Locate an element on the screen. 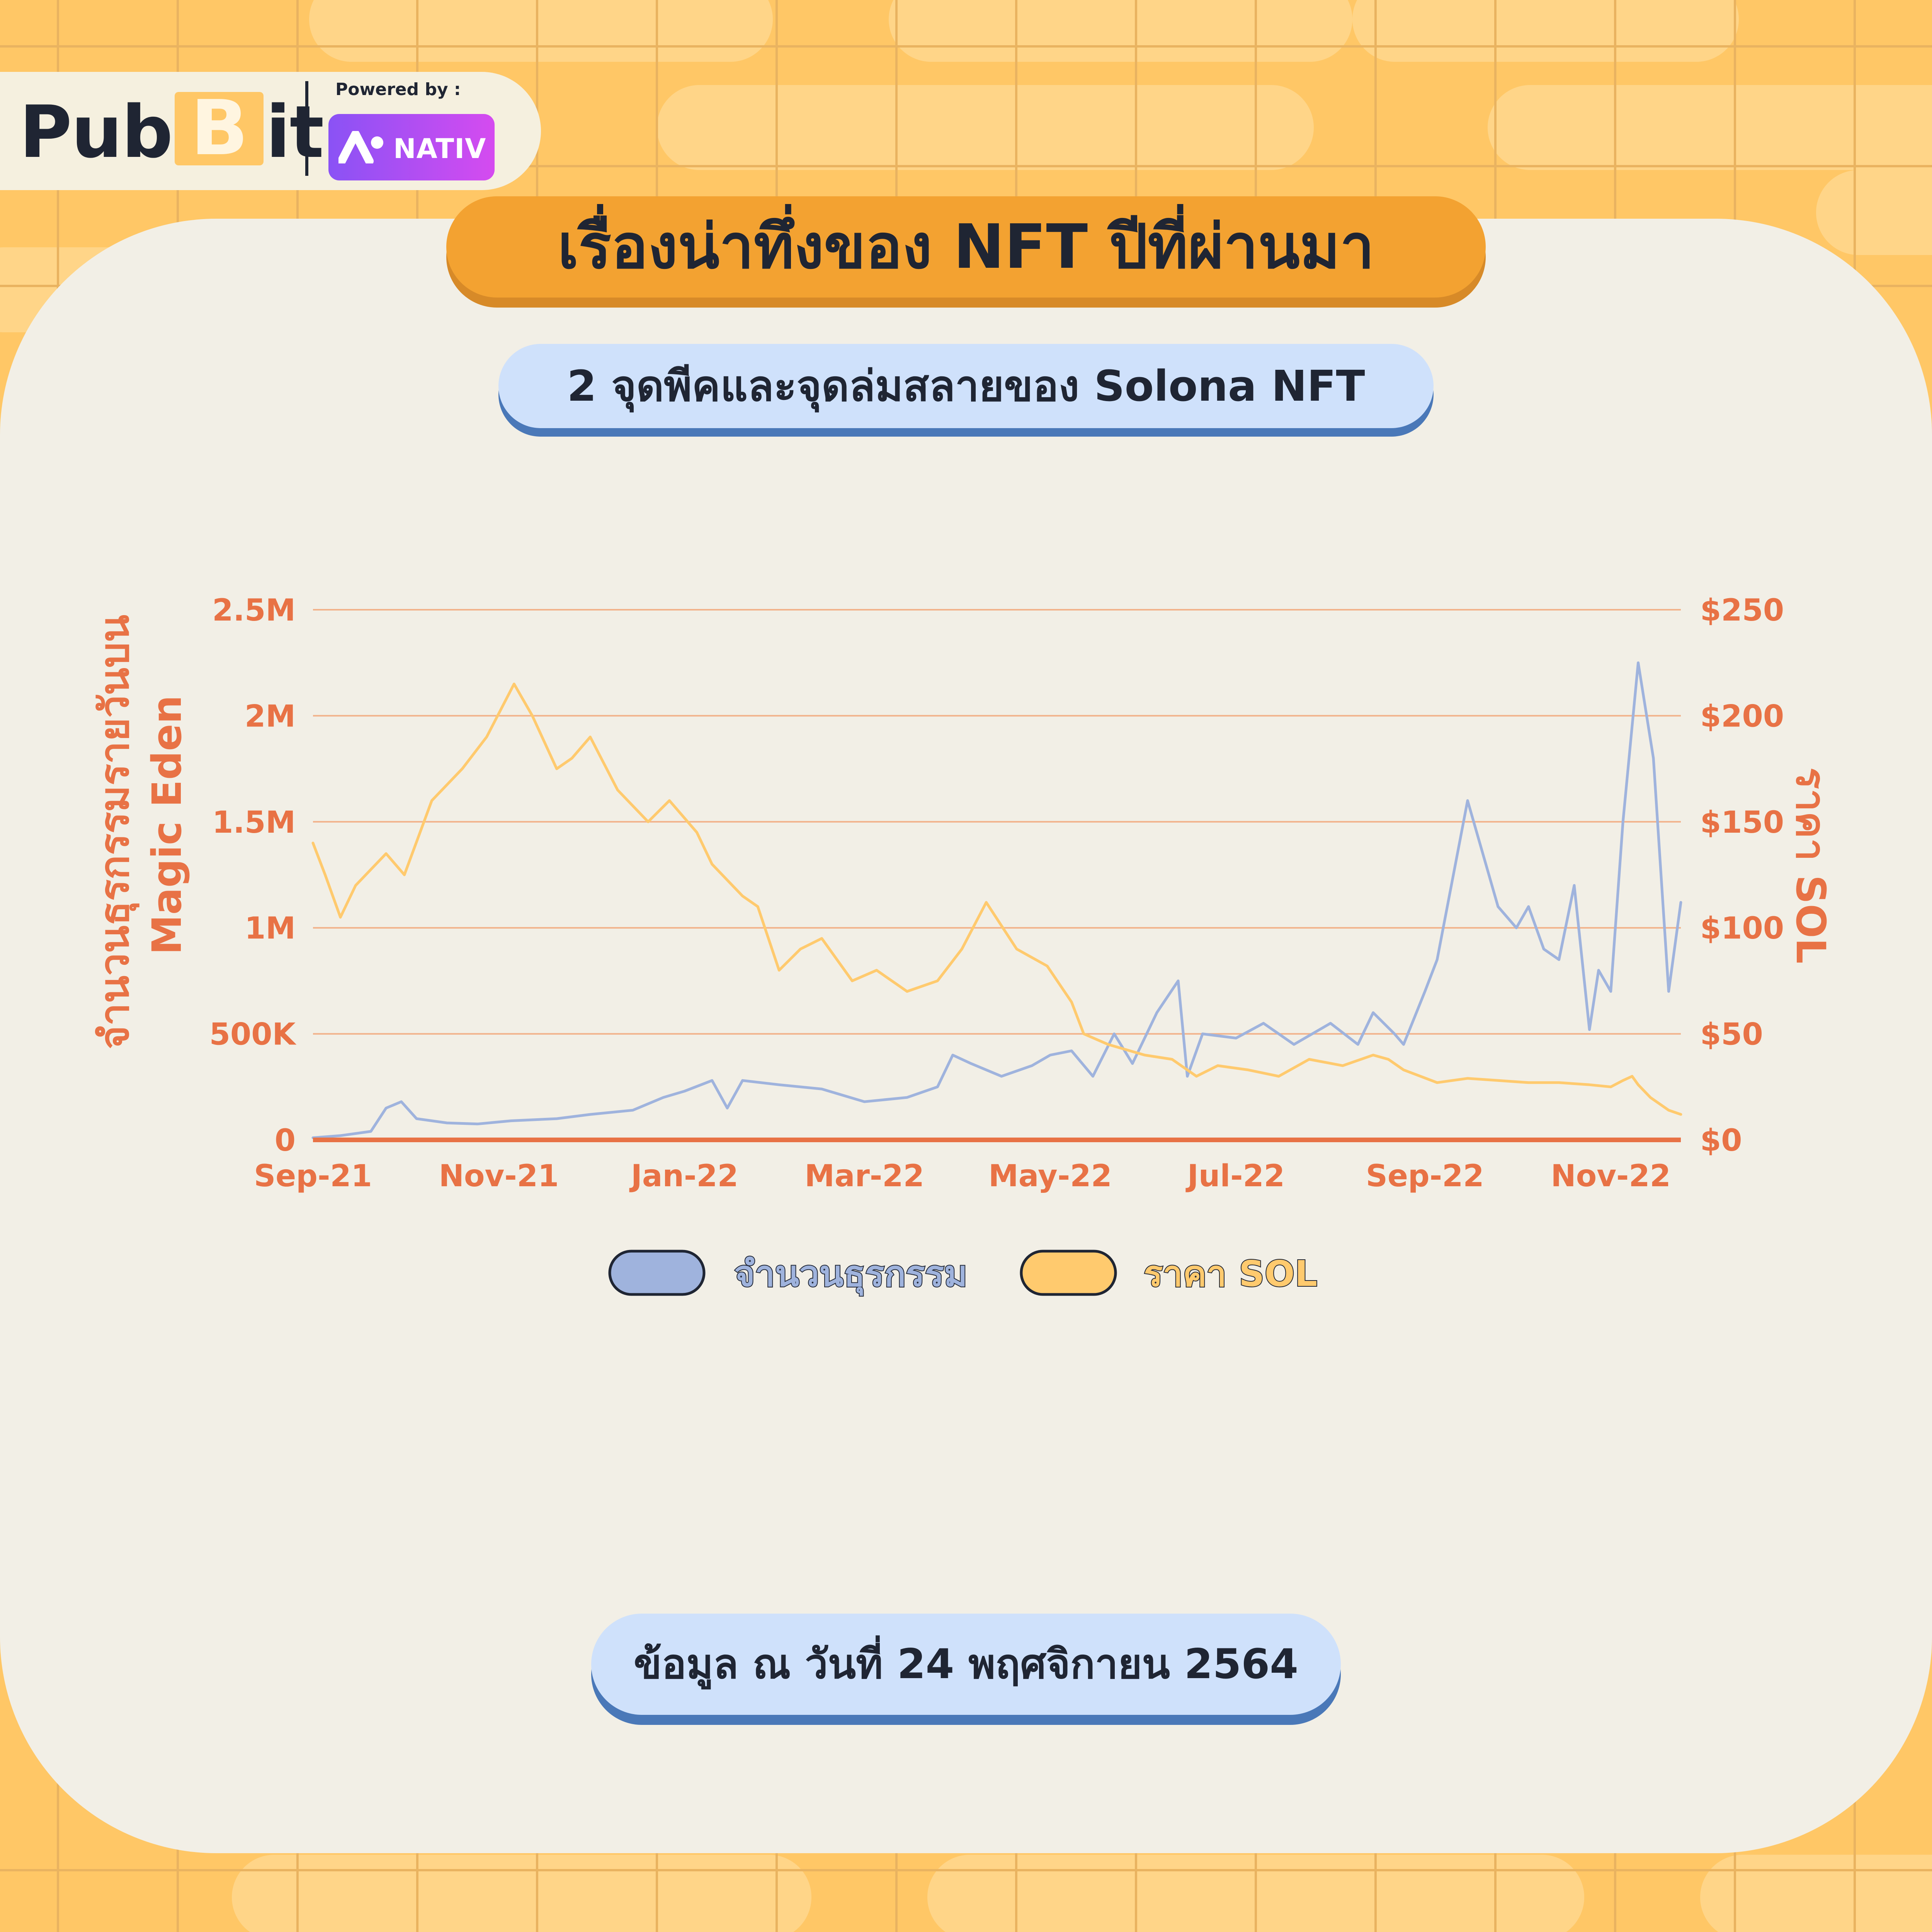 The image size is (1932, 1932). bitcoin-icon: B is located at coordinates (219, 128).